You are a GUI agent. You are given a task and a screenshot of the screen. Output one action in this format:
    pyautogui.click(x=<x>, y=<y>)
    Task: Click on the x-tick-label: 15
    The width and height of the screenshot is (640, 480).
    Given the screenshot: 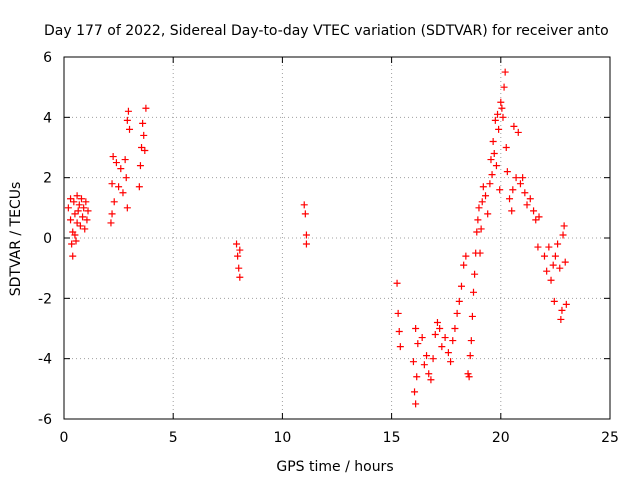 What is the action you would take?
    pyautogui.click(x=392, y=438)
    